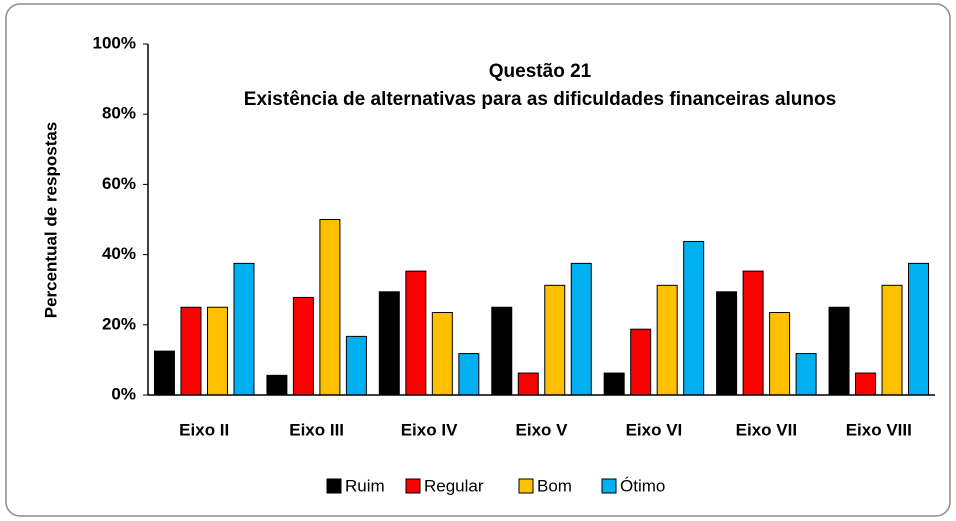 The height and width of the screenshot is (521, 956). I want to click on y-tick-label: 20%, so click(119, 323).